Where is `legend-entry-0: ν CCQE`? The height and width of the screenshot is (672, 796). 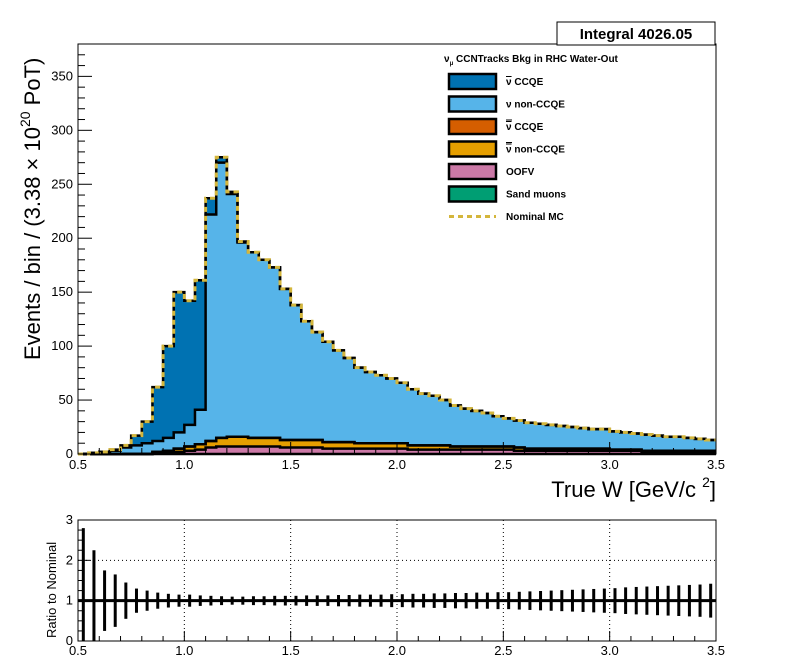
legend-entry-0: ν CCQE is located at coordinates (495, 81).